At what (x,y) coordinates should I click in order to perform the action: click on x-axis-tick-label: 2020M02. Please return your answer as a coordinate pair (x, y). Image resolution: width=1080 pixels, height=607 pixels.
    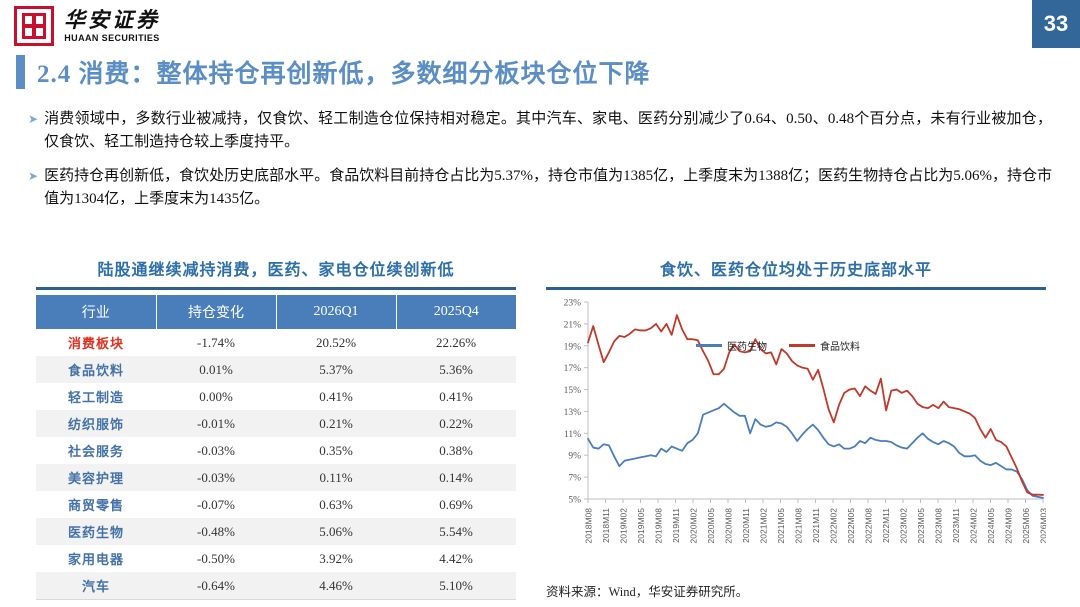
    Looking at the image, I should click on (694, 526).